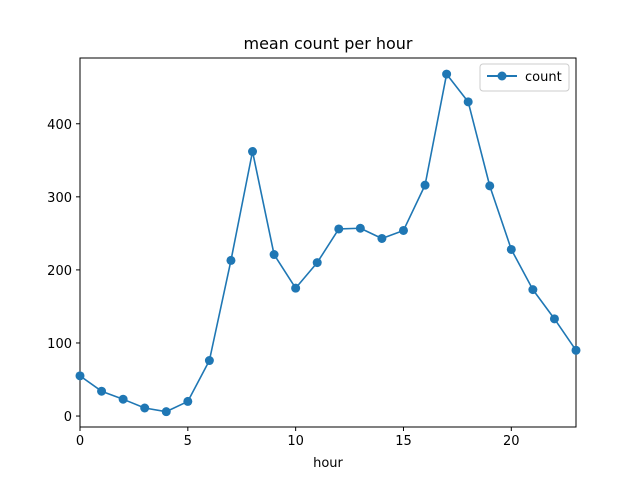  What do you see at coordinates (59, 125) in the screenshot?
I see `y-tick-label: 400` at bounding box center [59, 125].